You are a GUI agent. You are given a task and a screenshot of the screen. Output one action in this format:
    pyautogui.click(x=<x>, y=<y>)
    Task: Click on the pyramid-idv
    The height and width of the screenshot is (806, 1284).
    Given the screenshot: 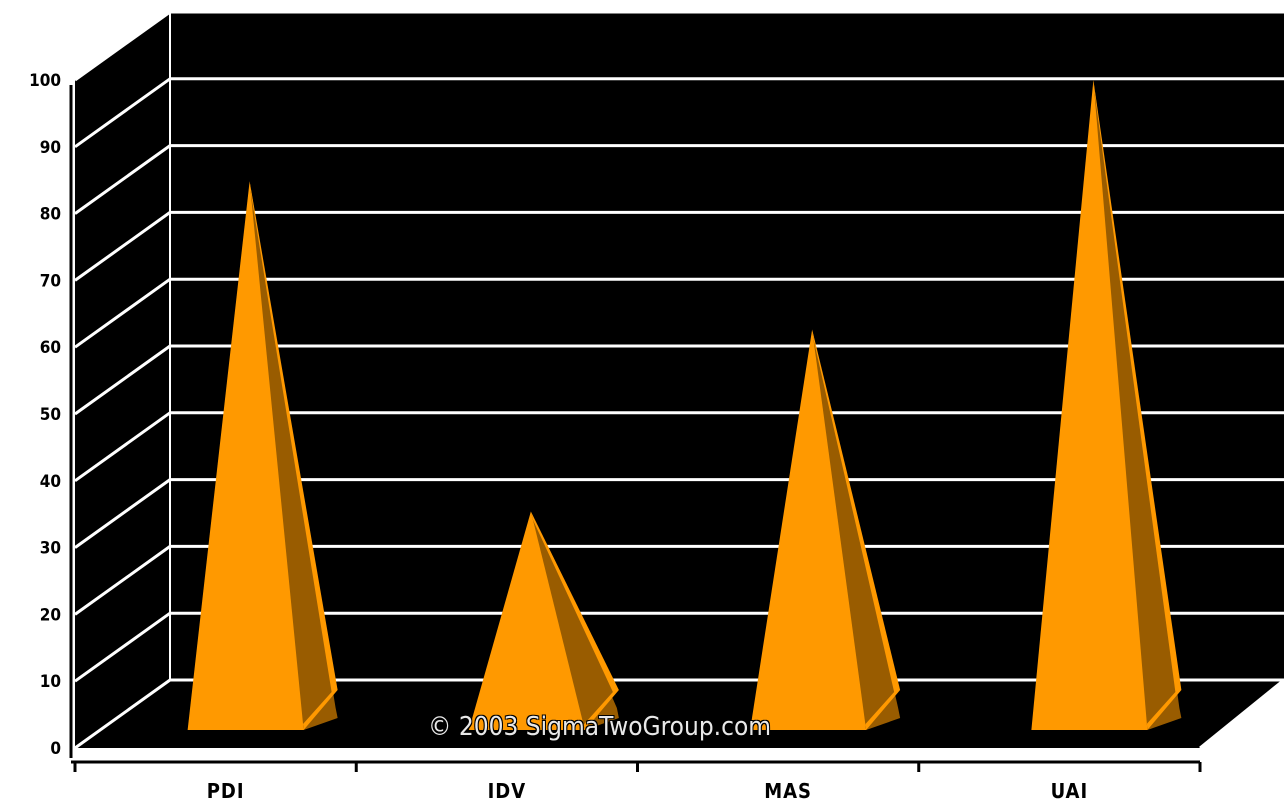 What is the action you would take?
    pyautogui.click(x=543, y=620)
    